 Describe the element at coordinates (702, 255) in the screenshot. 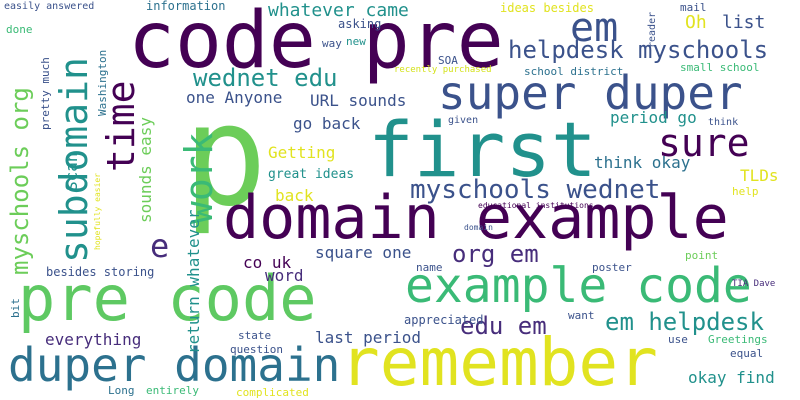

I see `cloud-word: point` at that location.